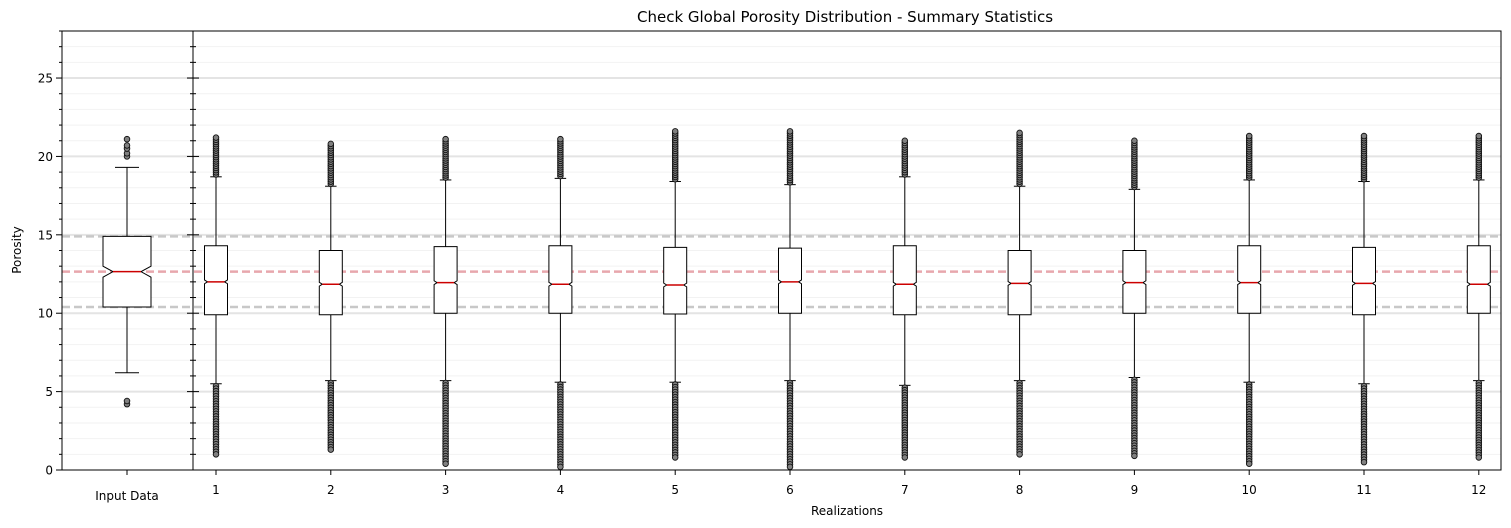  Describe the element at coordinates (331, 490) in the screenshot. I see `x-tick-label: 2` at that location.